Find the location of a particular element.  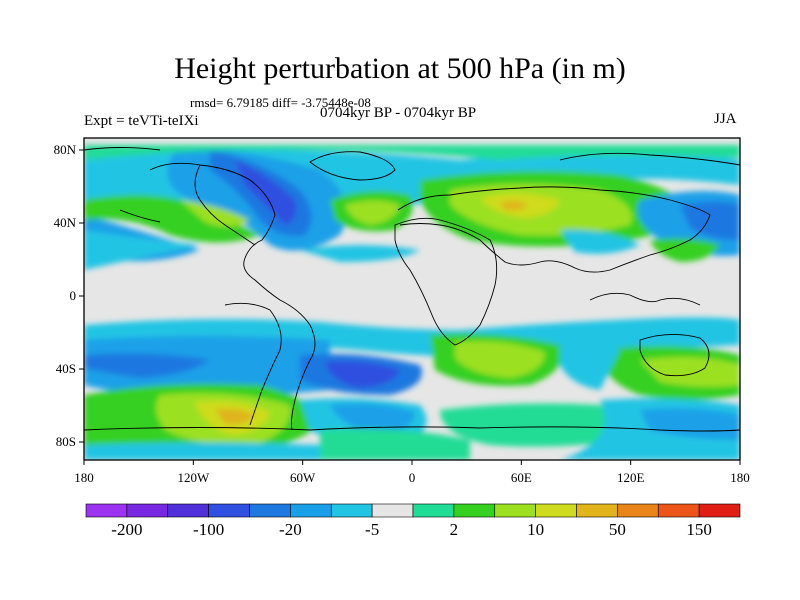

lat-tick-label: 40S is located at coordinates (66, 368).